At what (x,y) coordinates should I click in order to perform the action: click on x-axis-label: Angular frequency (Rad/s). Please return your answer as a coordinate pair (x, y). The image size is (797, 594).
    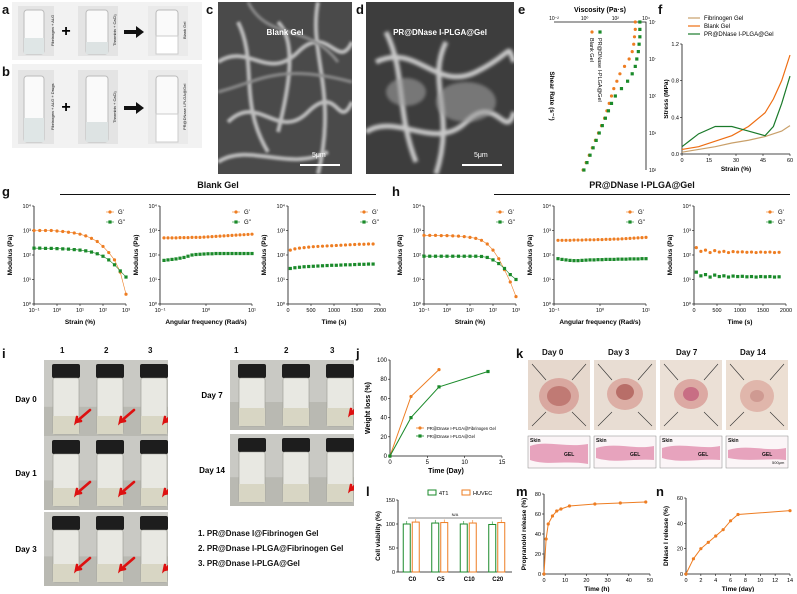
    Looking at the image, I should click on (205, 322).